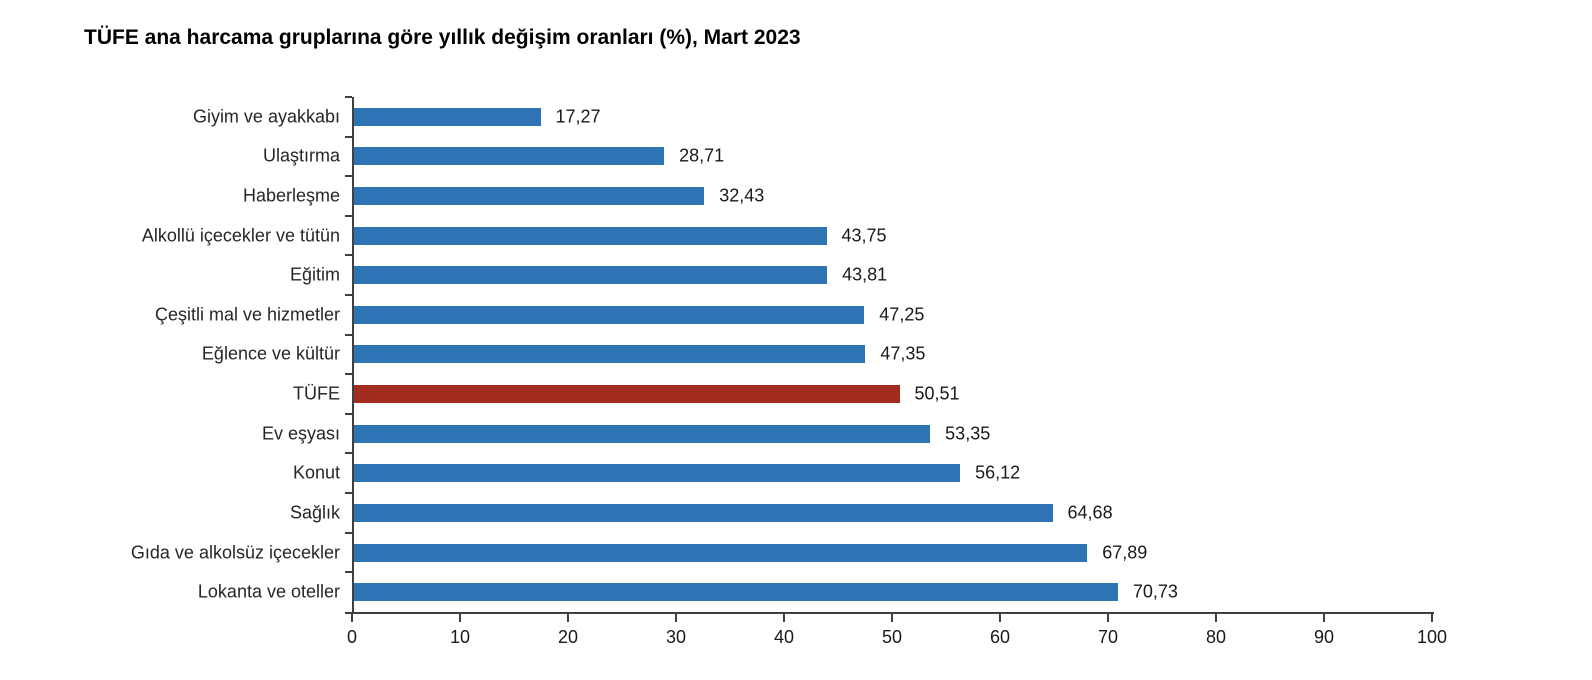  Describe the element at coordinates (314, 274) in the screenshot. I see `category-label: Eğitim` at that location.